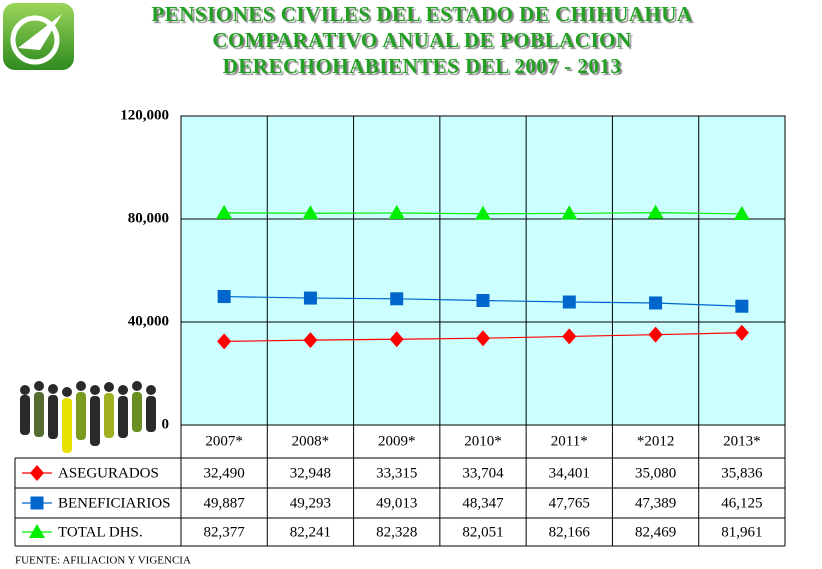 This screenshot has height=569, width=822. What do you see at coordinates (225, 503) in the screenshot?
I see `table-value: 49,887` at bounding box center [225, 503].